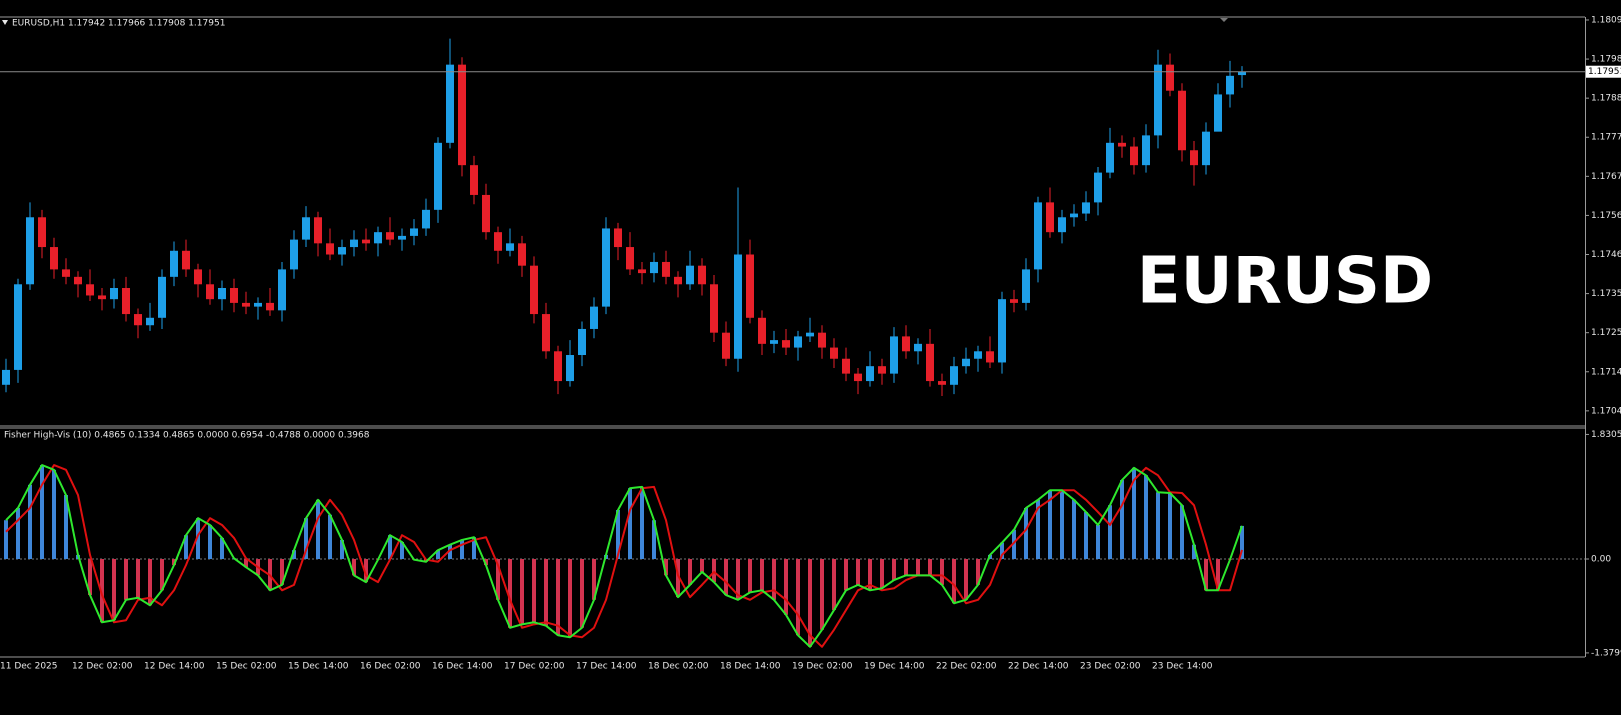 The image size is (1621, 715). I want to click on x-tick-label: 15 Dec 14:00, so click(318, 667).